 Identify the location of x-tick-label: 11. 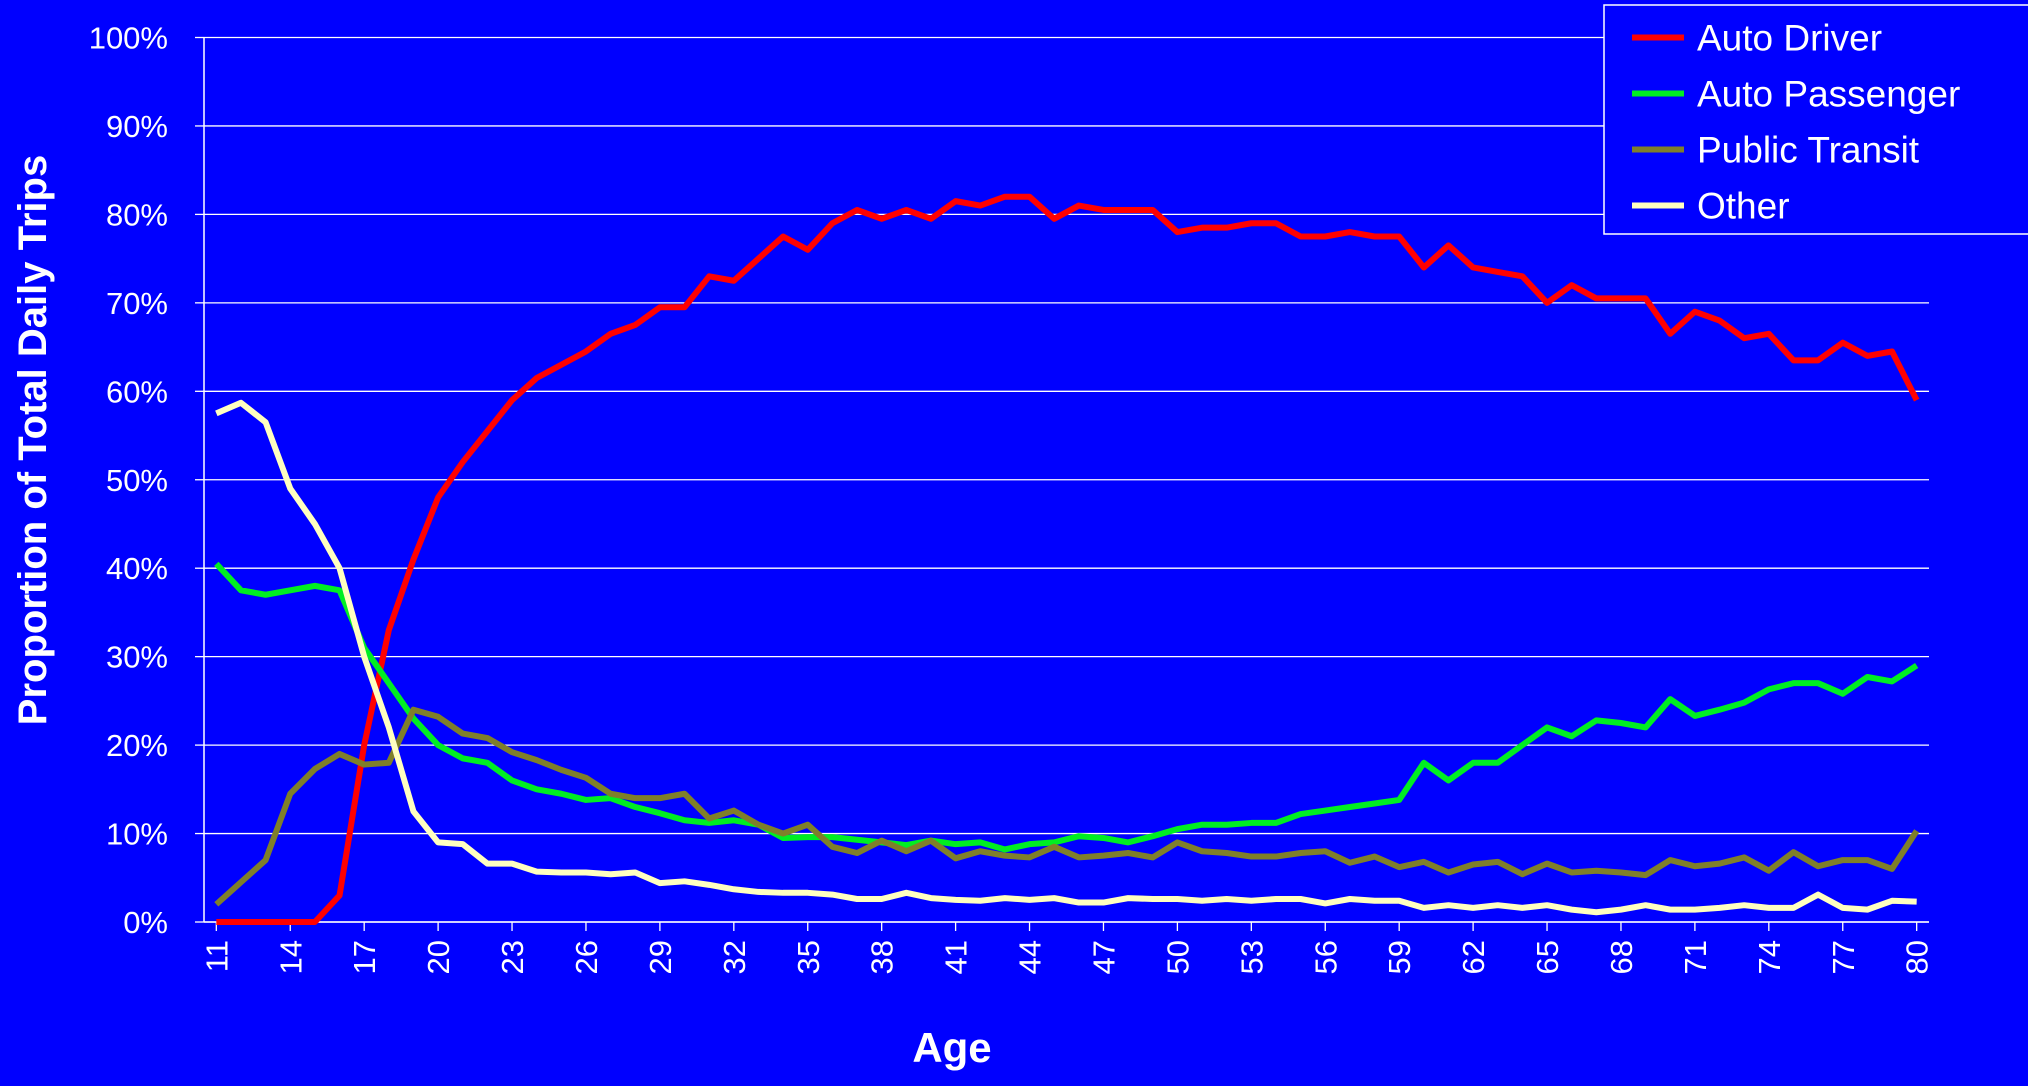
(216, 956).